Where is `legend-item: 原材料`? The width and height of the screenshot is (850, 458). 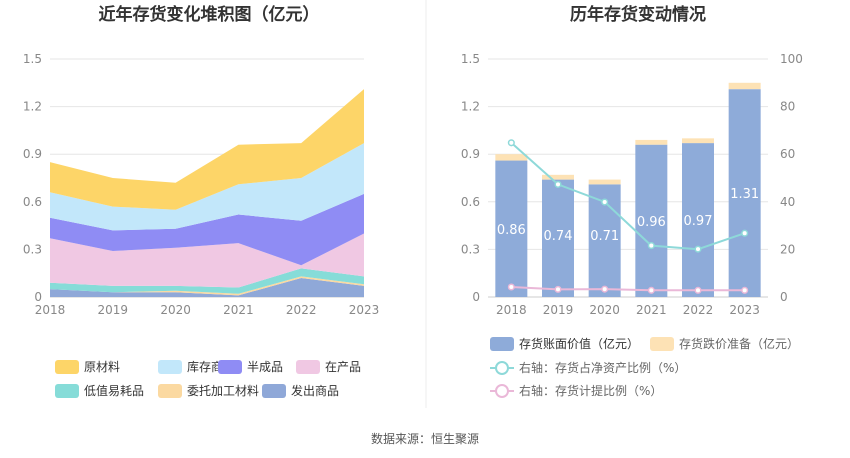
legend-item: 原材料 is located at coordinates (87, 367).